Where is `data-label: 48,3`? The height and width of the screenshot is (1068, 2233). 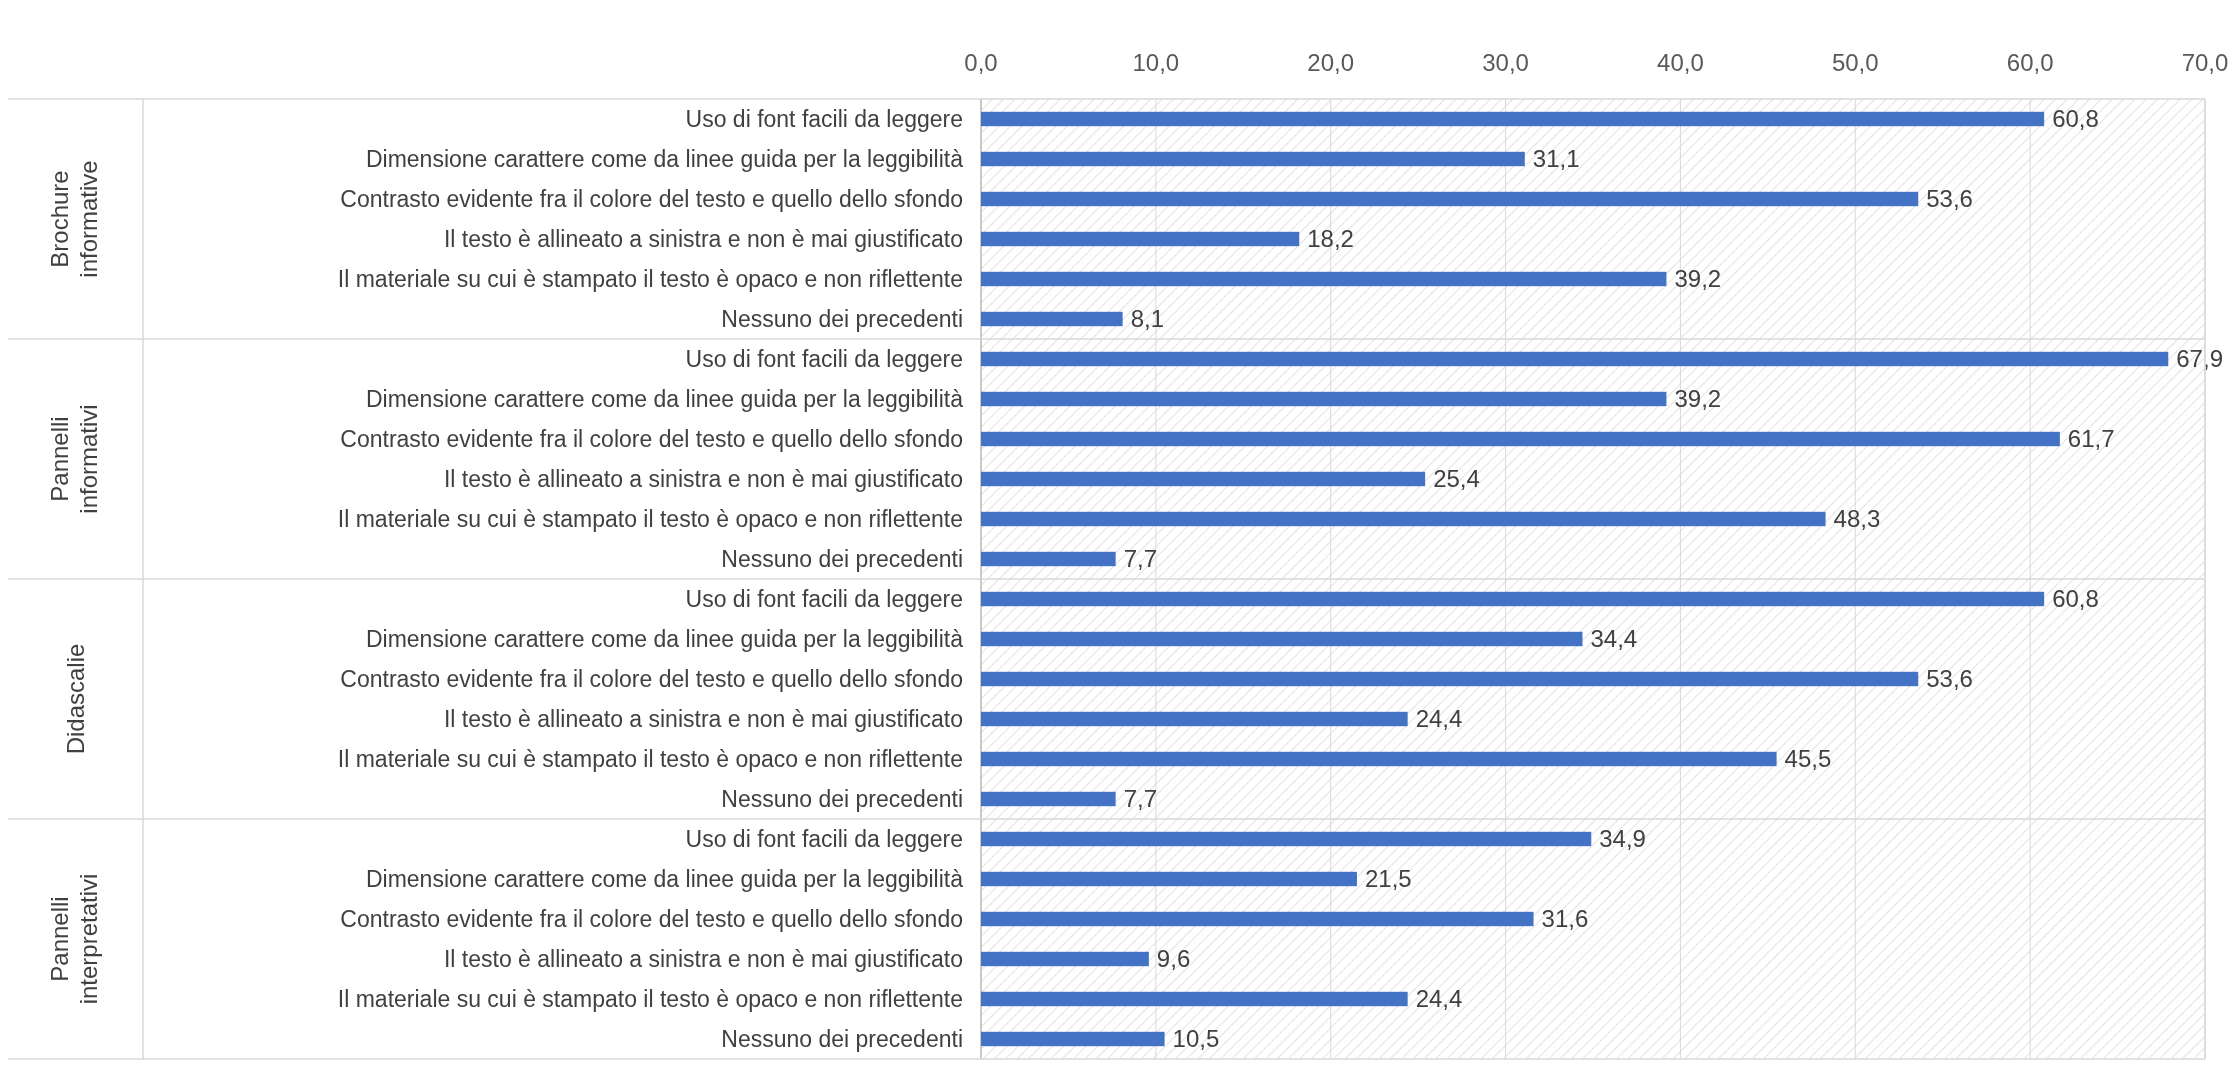 data-label: 48,3 is located at coordinates (1857, 519).